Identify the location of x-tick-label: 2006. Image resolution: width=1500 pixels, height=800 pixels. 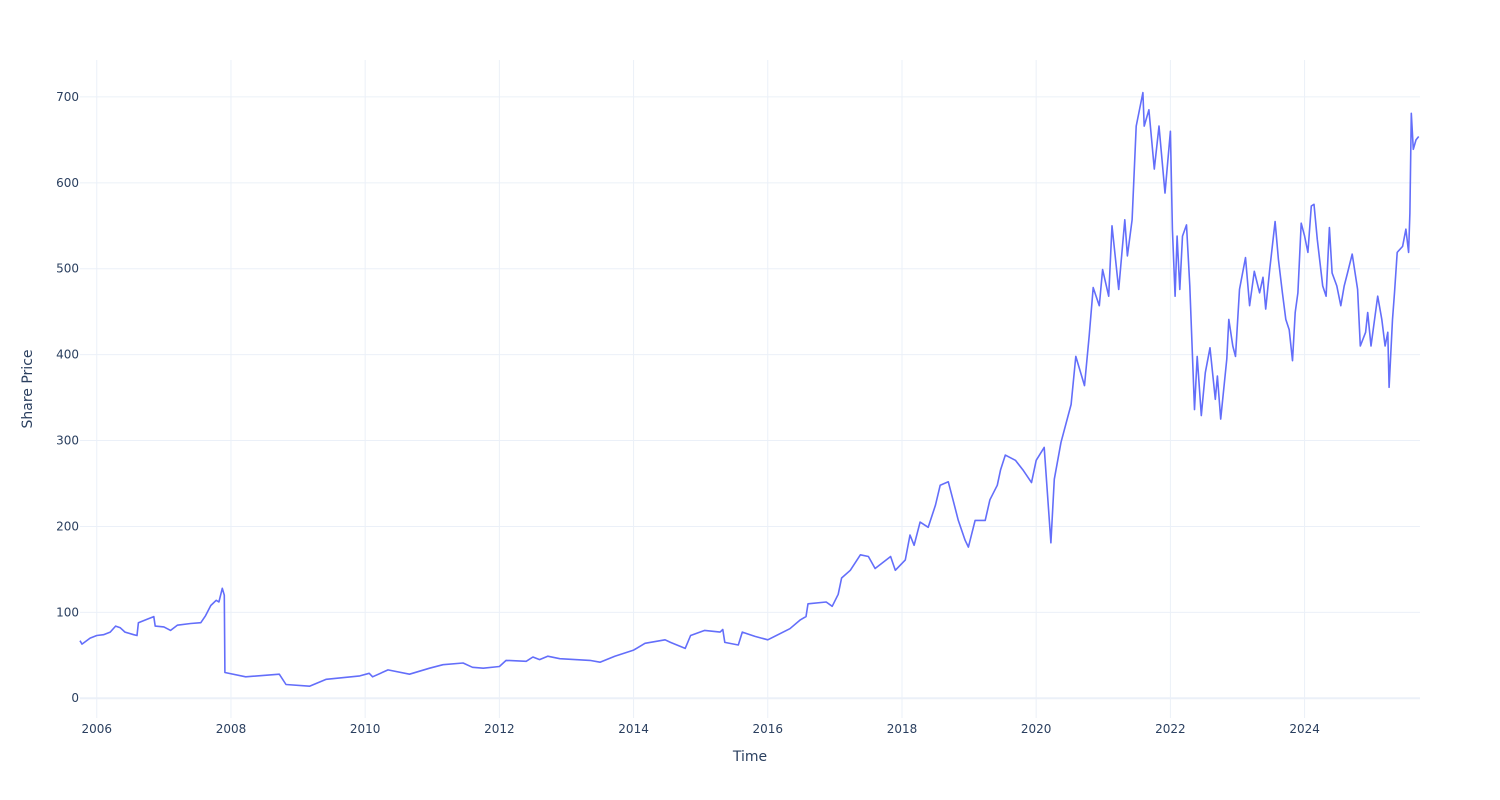
(97, 729).